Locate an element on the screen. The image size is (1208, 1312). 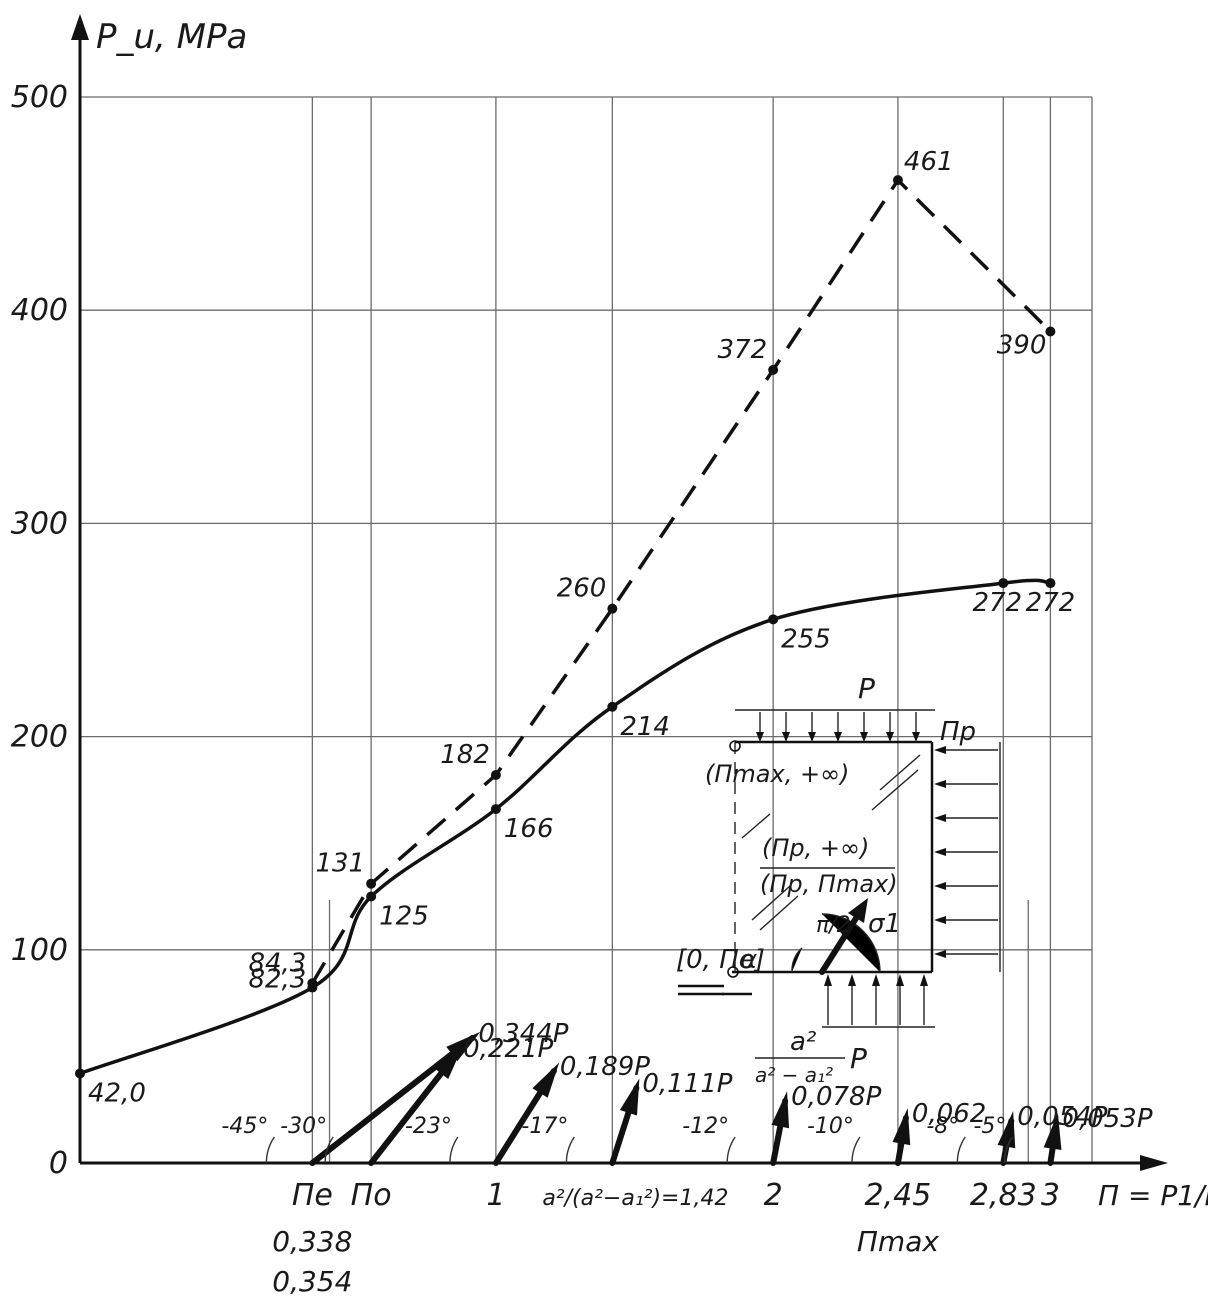
x-tick-label: 1 is located at coordinates (495, 1195).